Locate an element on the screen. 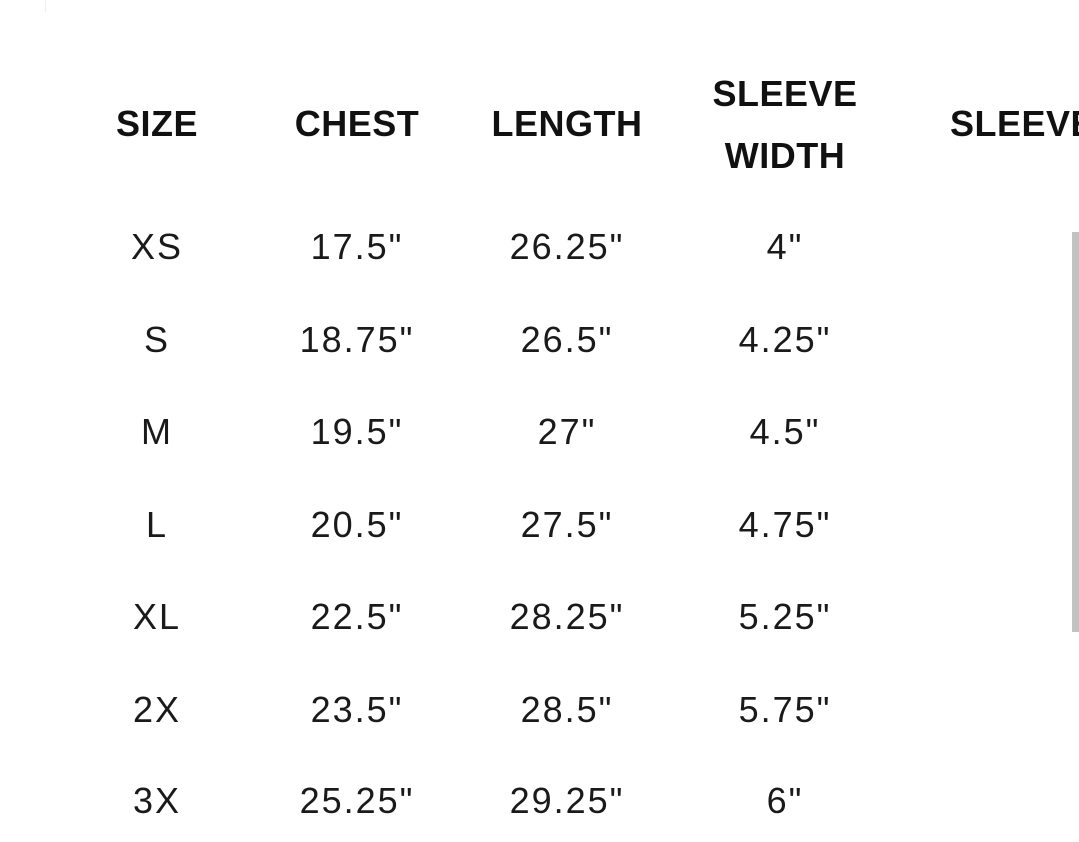 The height and width of the screenshot is (842, 1079). cell-sleeve-width: 6" is located at coordinates (785, 800).